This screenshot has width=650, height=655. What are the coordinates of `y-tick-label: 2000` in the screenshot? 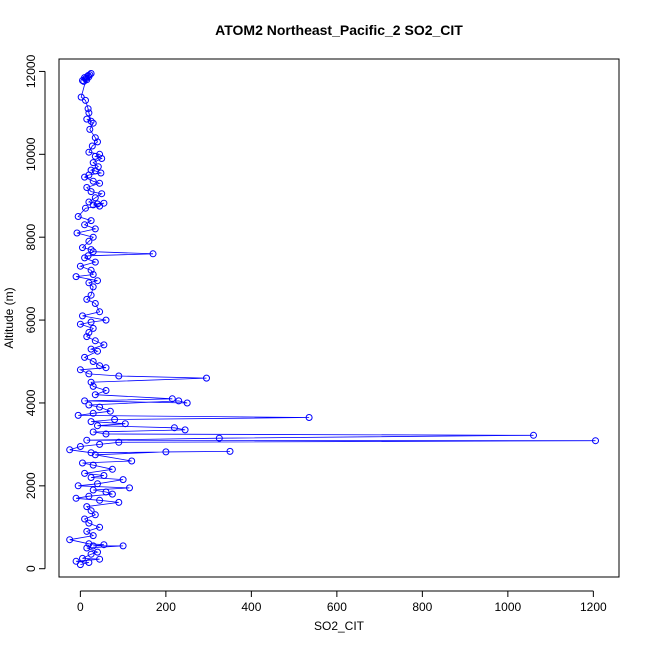 It's located at (31, 485).